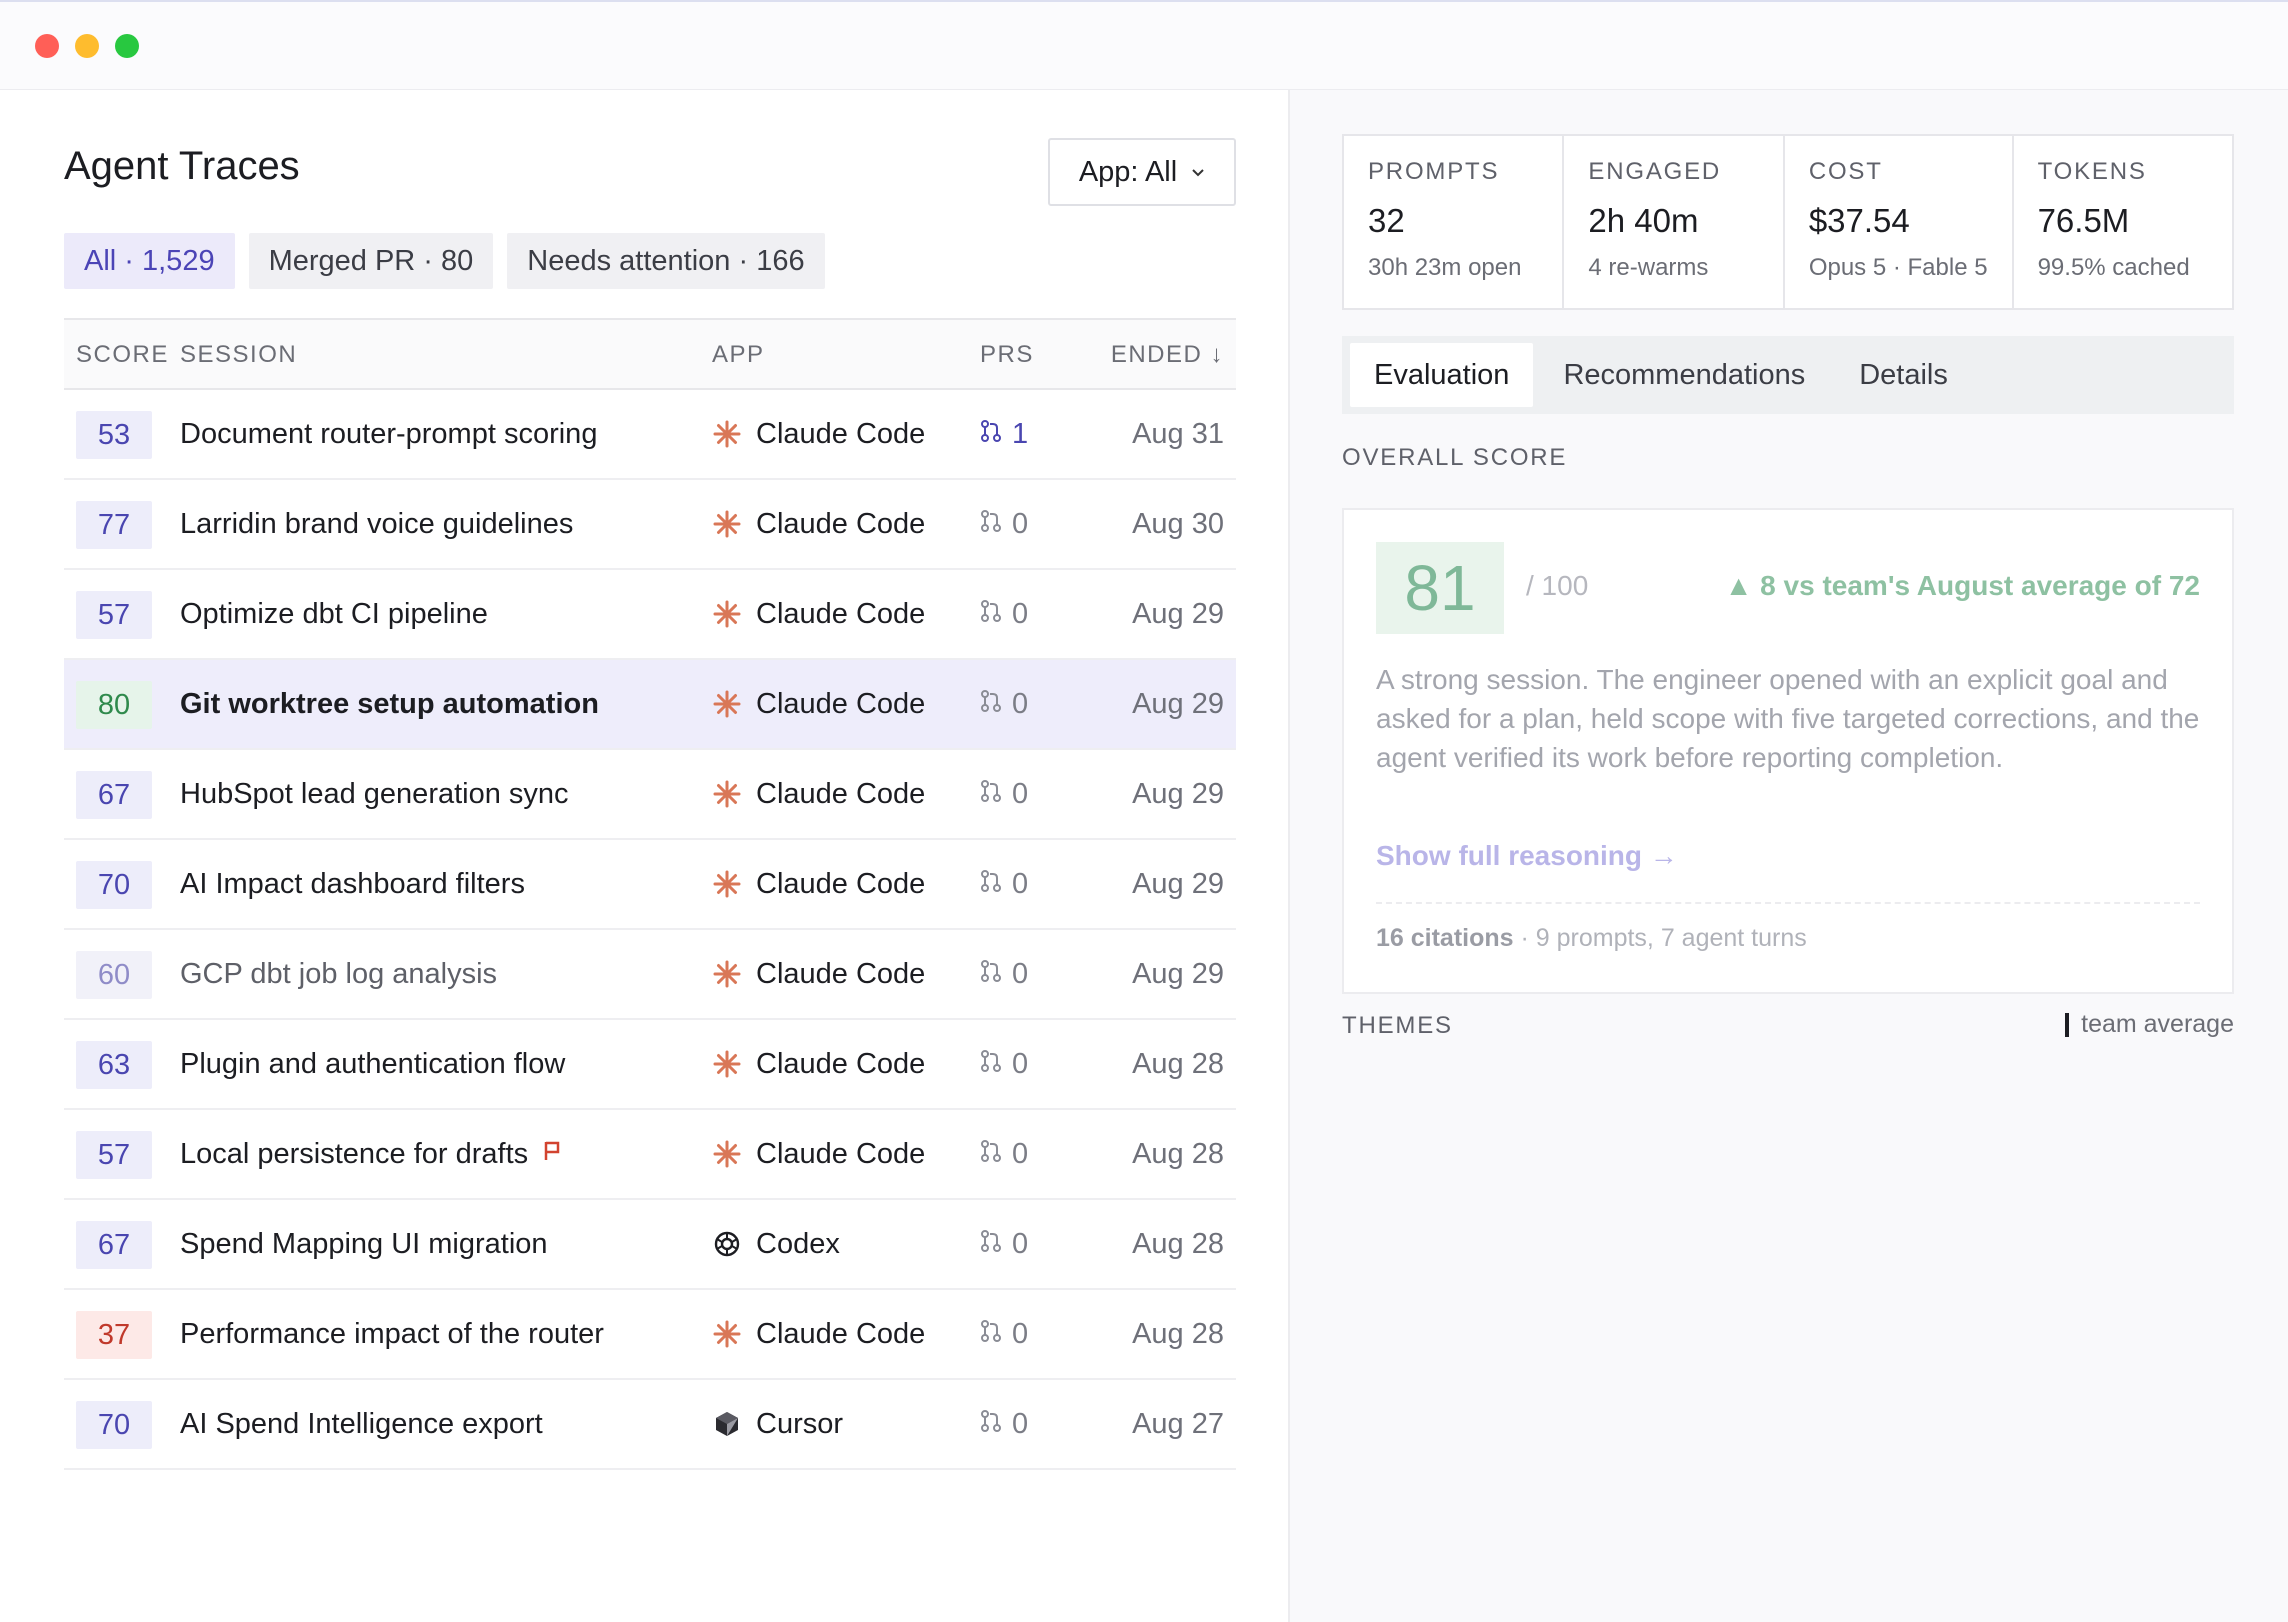 The height and width of the screenshot is (1622, 2288). What do you see at coordinates (1859, 220) in the screenshot?
I see `stat-value: $37.54` at bounding box center [1859, 220].